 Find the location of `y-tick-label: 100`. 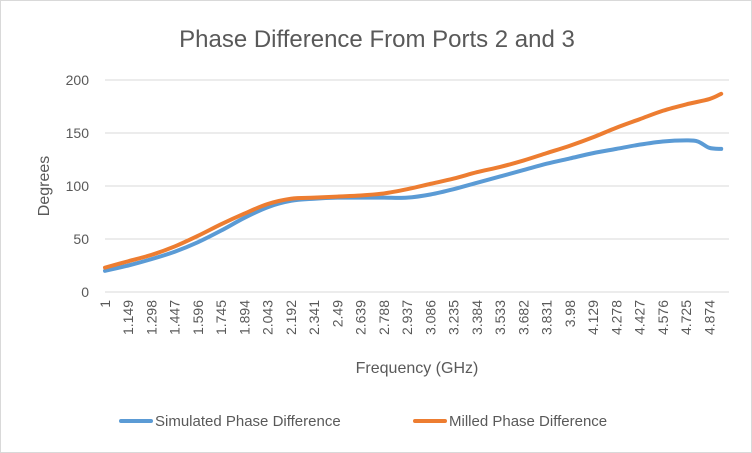

y-tick-label: 100 is located at coordinates (78, 186).